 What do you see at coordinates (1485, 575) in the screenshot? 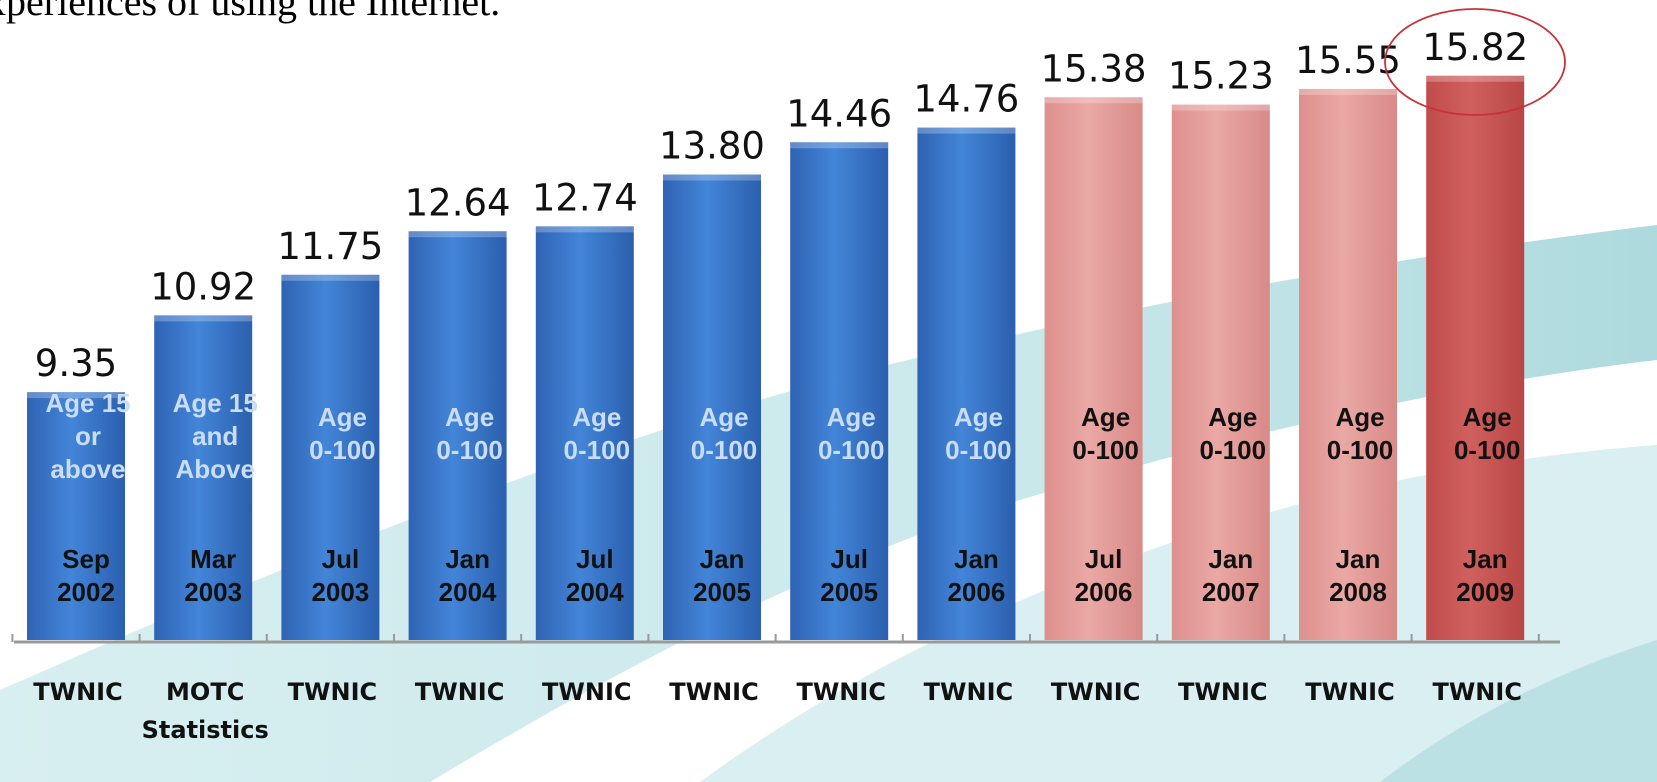
I see `bar-date-label: Jan 2009` at bounding box center [1485, 575].